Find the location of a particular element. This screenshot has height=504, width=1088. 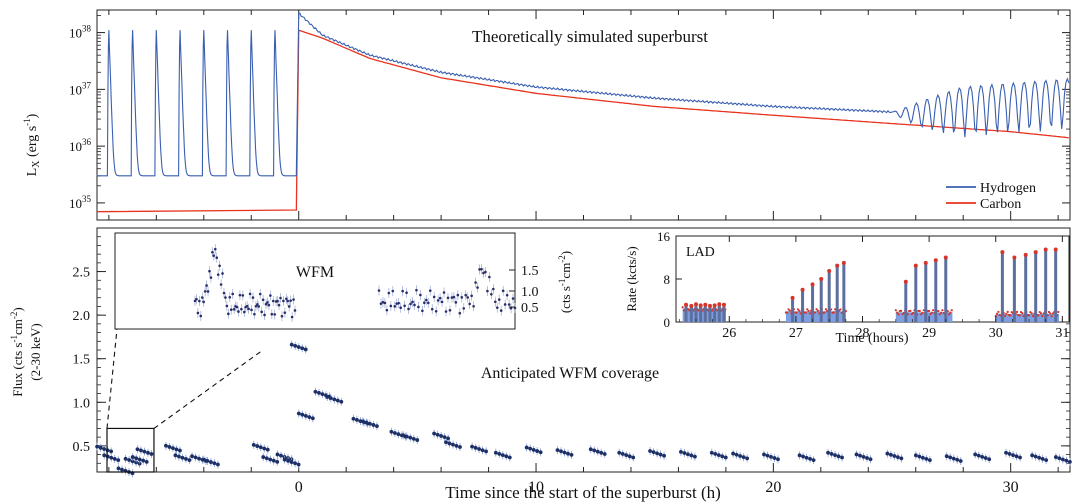

top-y-axis-label: LX (erg s-1) is located at coordinates (32, 144).